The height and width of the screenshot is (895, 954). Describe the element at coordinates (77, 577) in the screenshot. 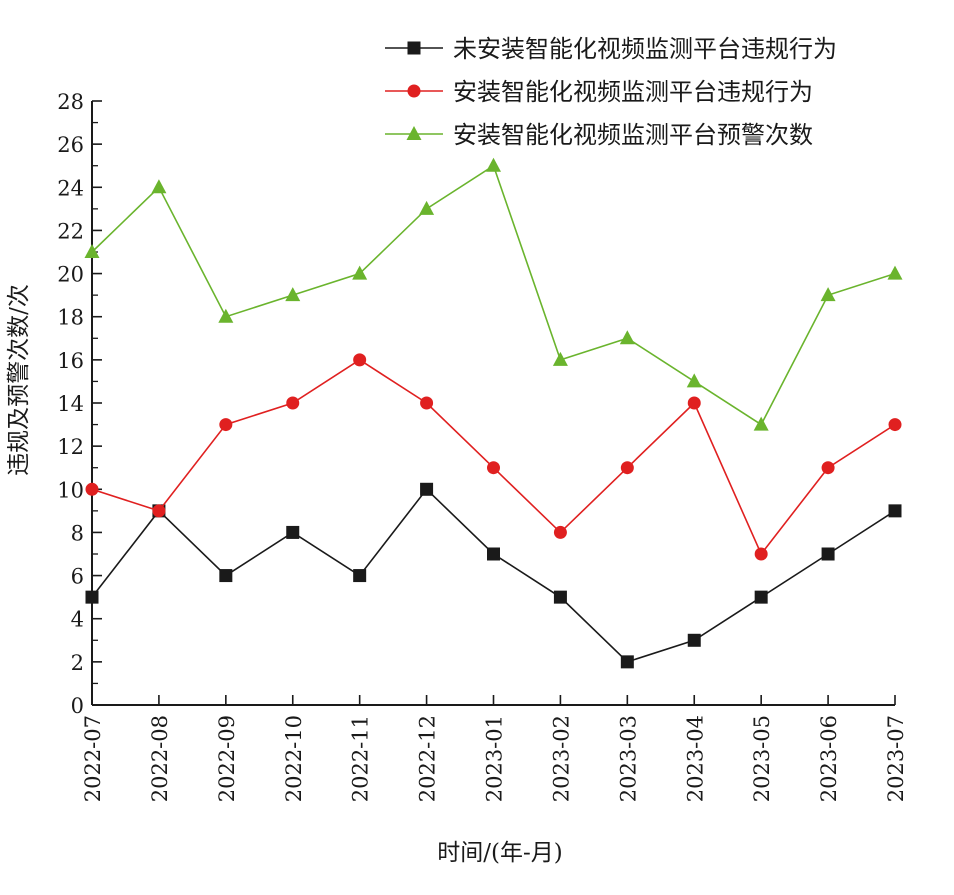

I see `y-tick-label: 6` at that location.